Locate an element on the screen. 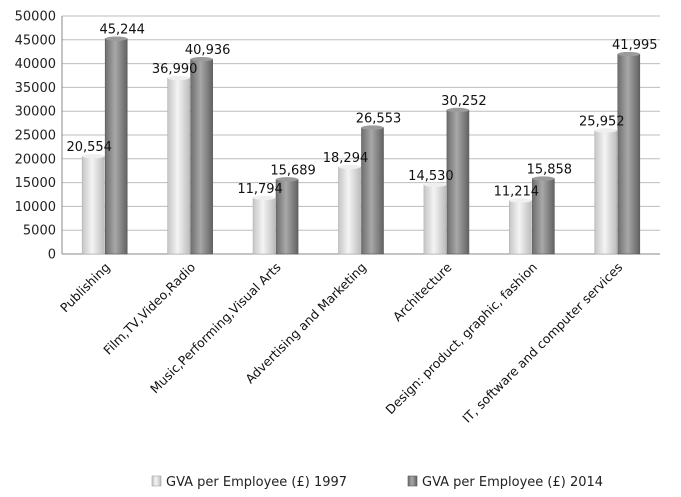  y-tick-label: 5000 is located at coordinates (39, 231).